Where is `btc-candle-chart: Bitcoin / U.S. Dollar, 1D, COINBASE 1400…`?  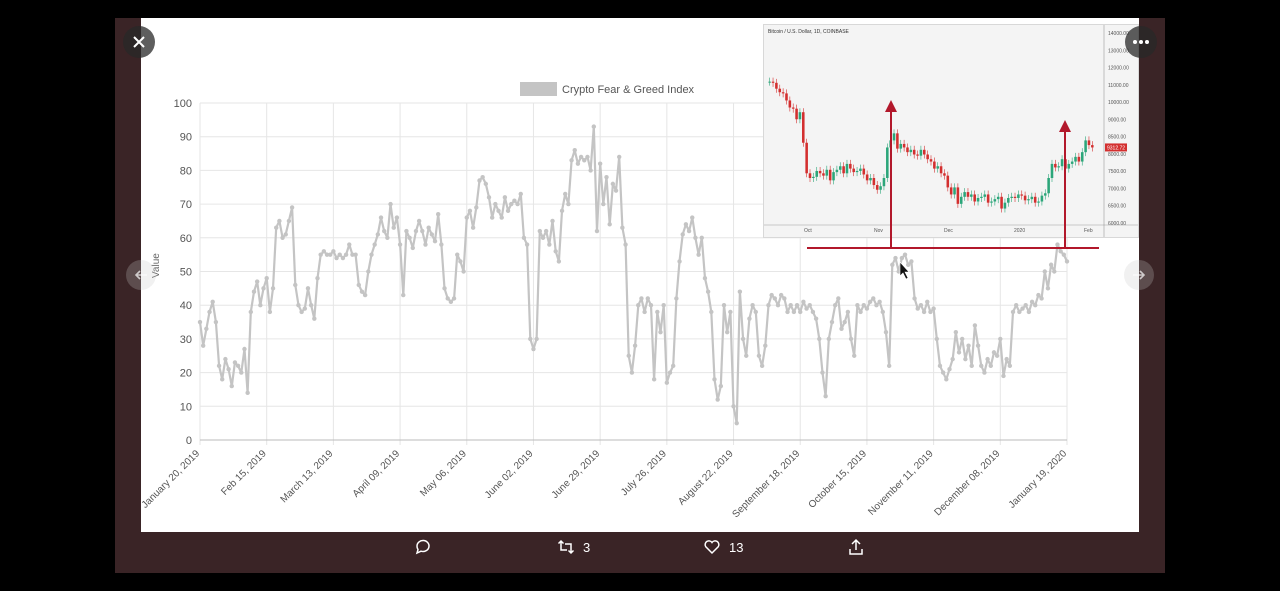
btc-candle-chart: Bitcoin / U.S. Dollar, 1D, COINBASE 1400… is located at coordinates (951, 131).